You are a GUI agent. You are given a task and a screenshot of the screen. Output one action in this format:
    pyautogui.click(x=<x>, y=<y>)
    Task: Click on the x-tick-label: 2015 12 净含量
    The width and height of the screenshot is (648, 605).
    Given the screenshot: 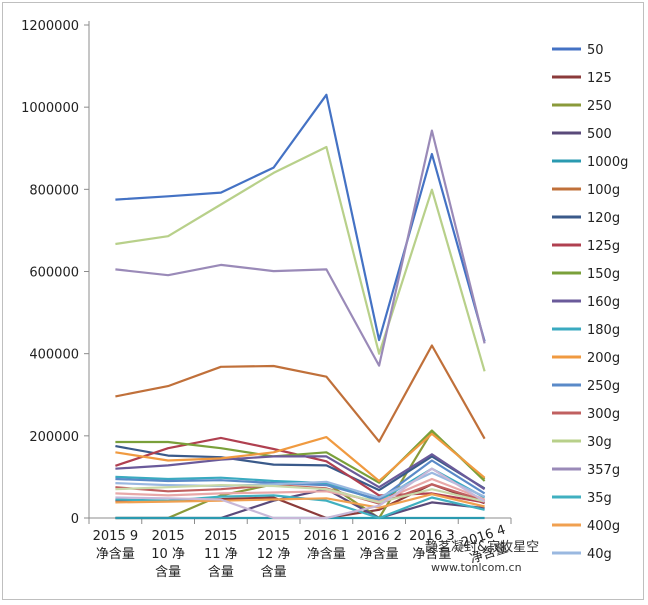 What is the action you would take?
    pyautogui.click(x=274, y=554)
    